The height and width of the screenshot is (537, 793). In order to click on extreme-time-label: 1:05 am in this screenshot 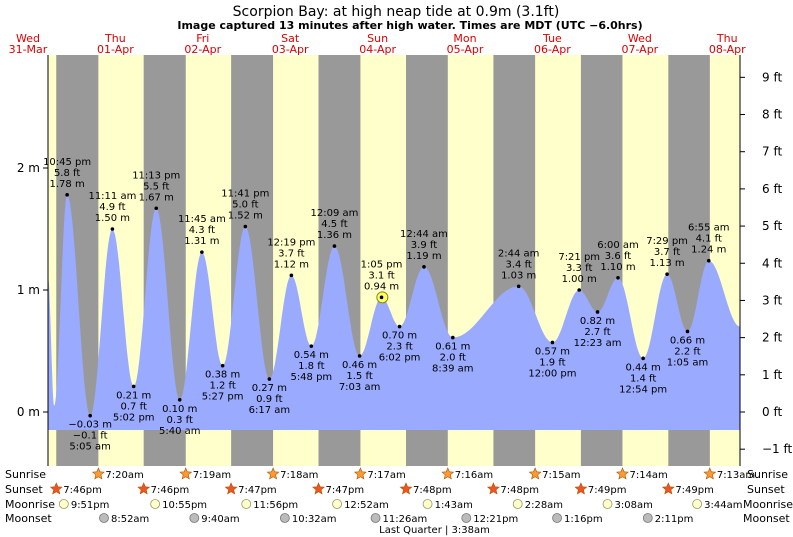, I will do `click(688, 362)`.